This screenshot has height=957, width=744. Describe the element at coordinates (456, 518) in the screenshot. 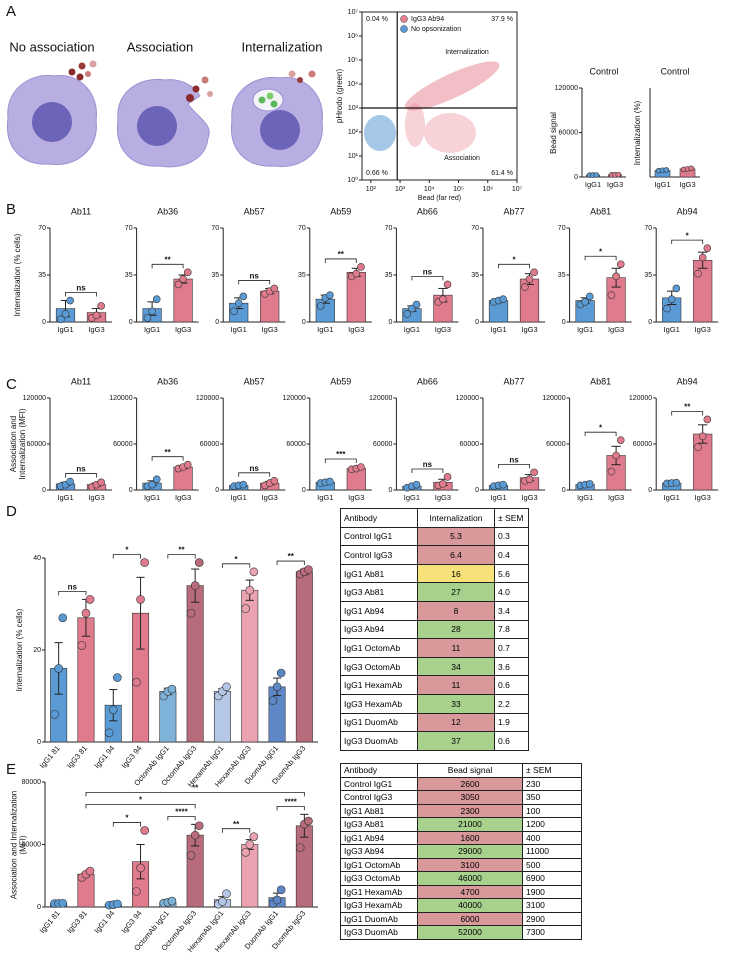

I see `table-cell: Internalization` at that location.